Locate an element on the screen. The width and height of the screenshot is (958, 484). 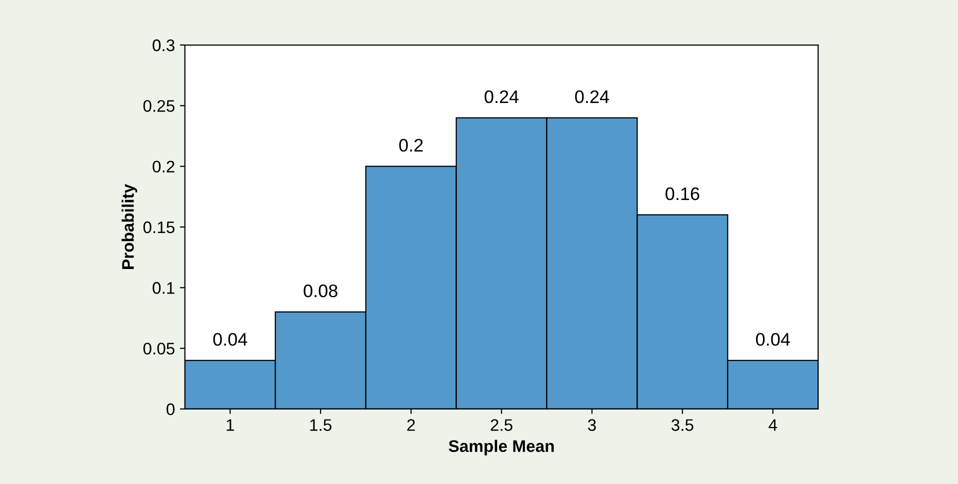
data-label: 0.08 is located at coordinates (321, 291).